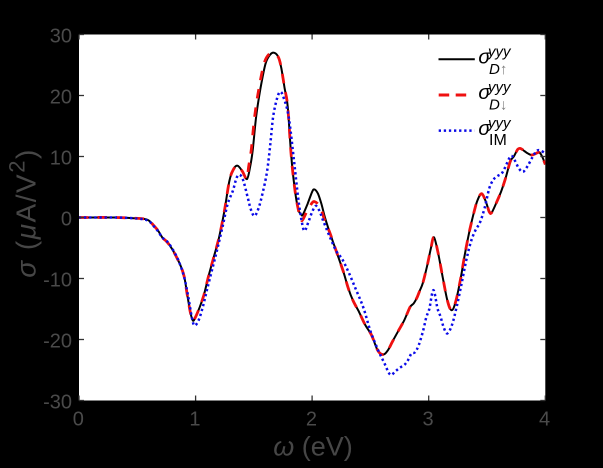 Image resolution: width=603 pixels, height=468 pixels. What do you see at coordinates (61, 37) in the screenshot?
I see `svg-text: 30` at bounding box center [61, 37].